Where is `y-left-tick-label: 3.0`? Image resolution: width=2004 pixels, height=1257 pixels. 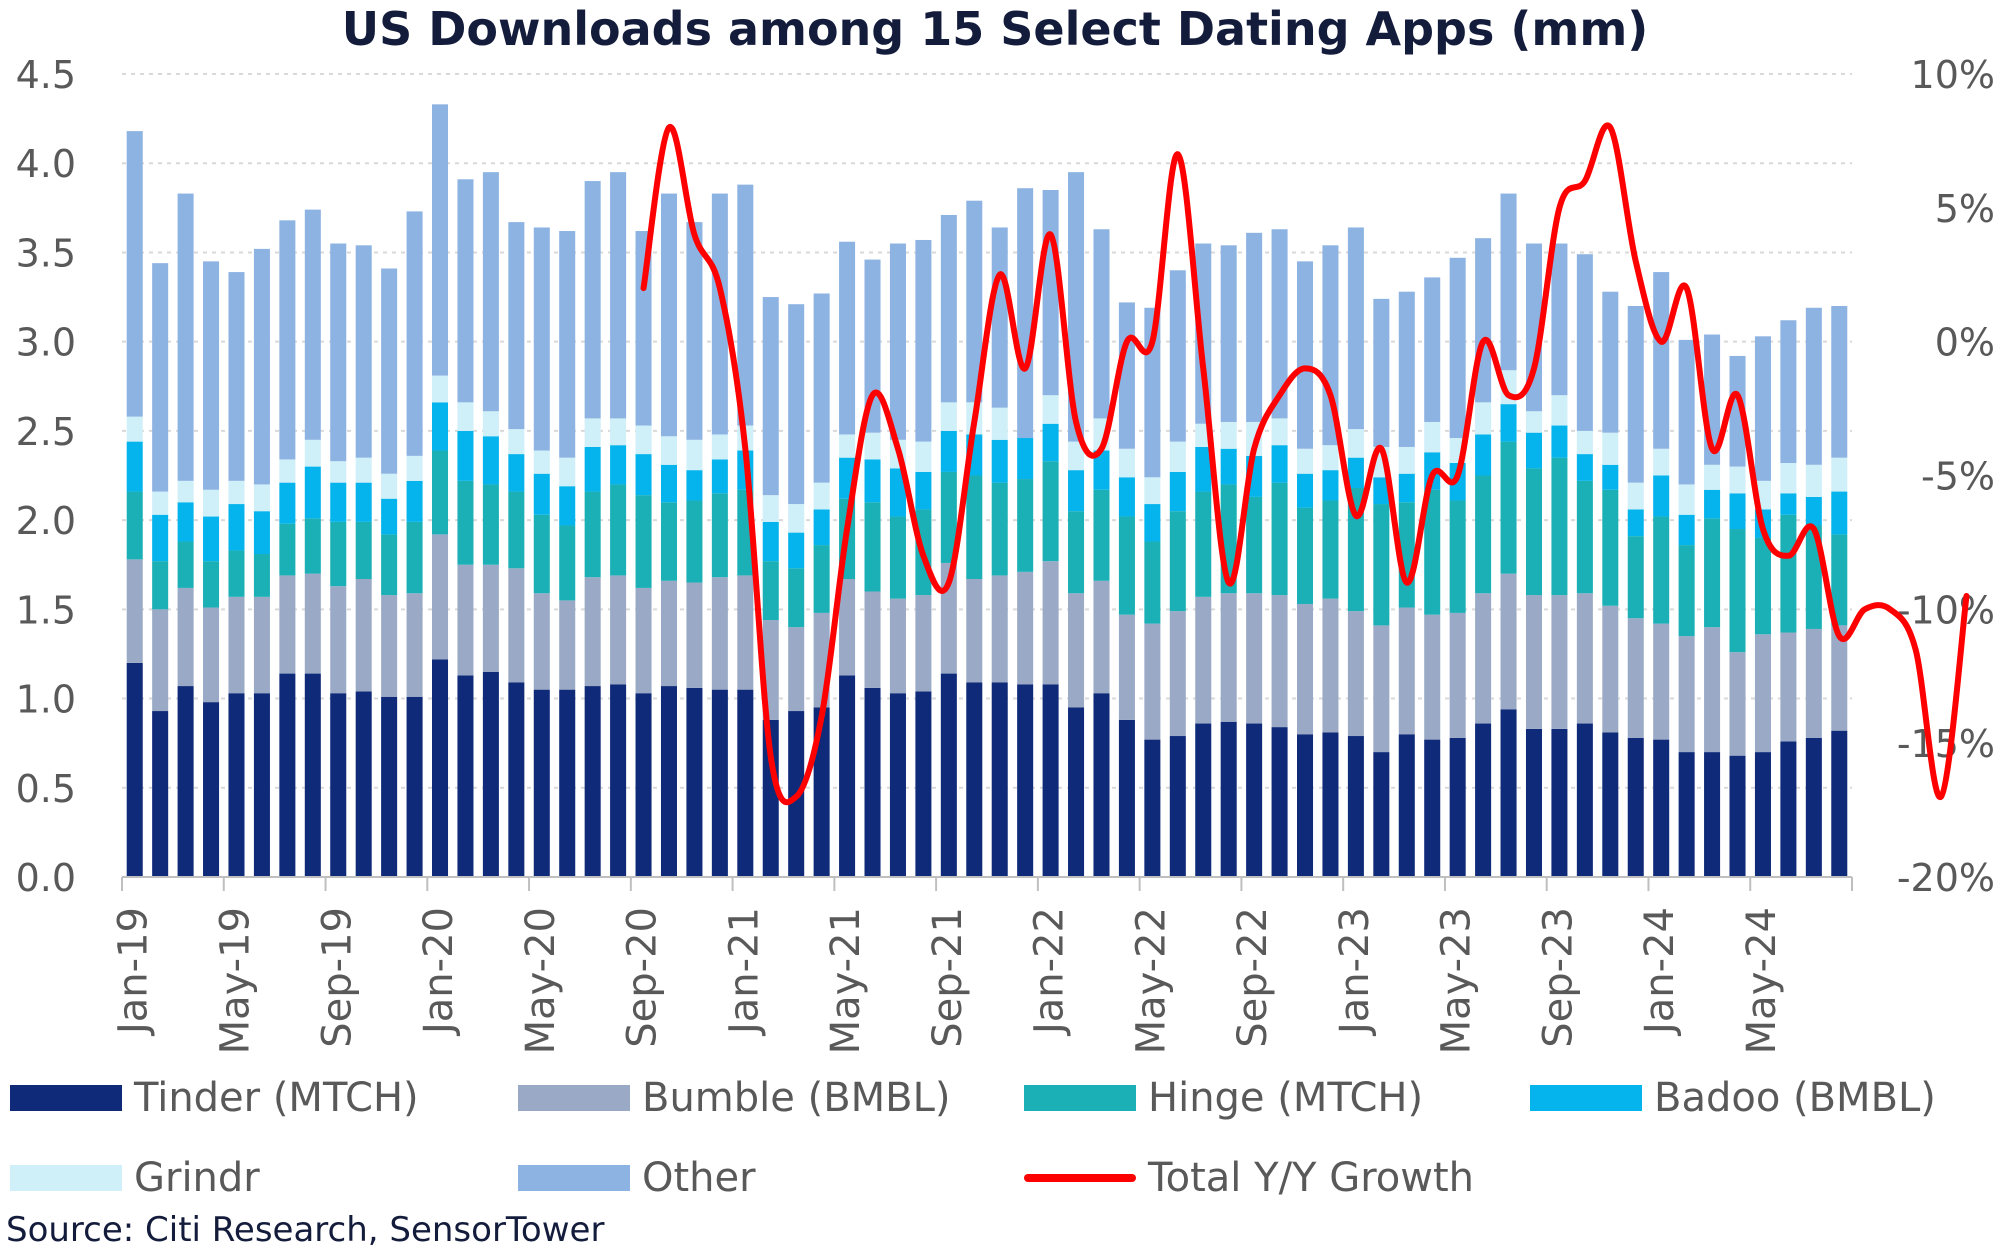 y-left-tick-label: 3.0 is located at coordinates (46, 343).